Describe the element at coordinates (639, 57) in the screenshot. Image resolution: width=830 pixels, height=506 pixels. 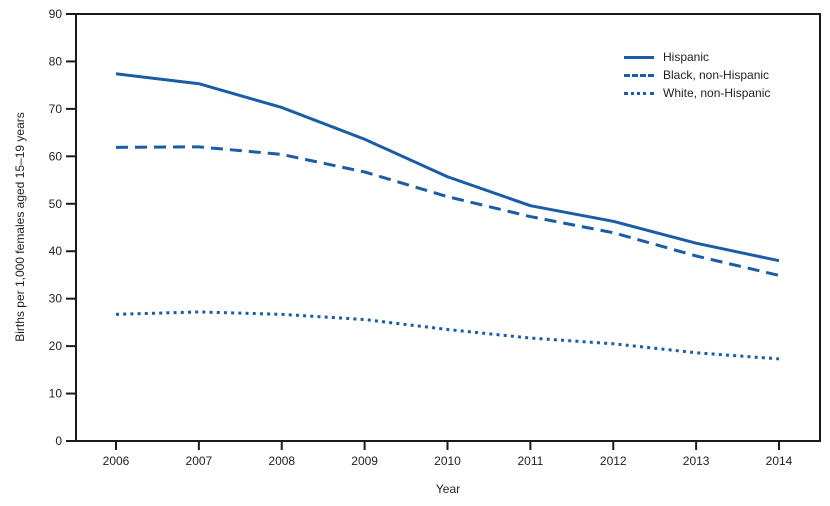
I see `solid-line-swatch-icon` at that location.